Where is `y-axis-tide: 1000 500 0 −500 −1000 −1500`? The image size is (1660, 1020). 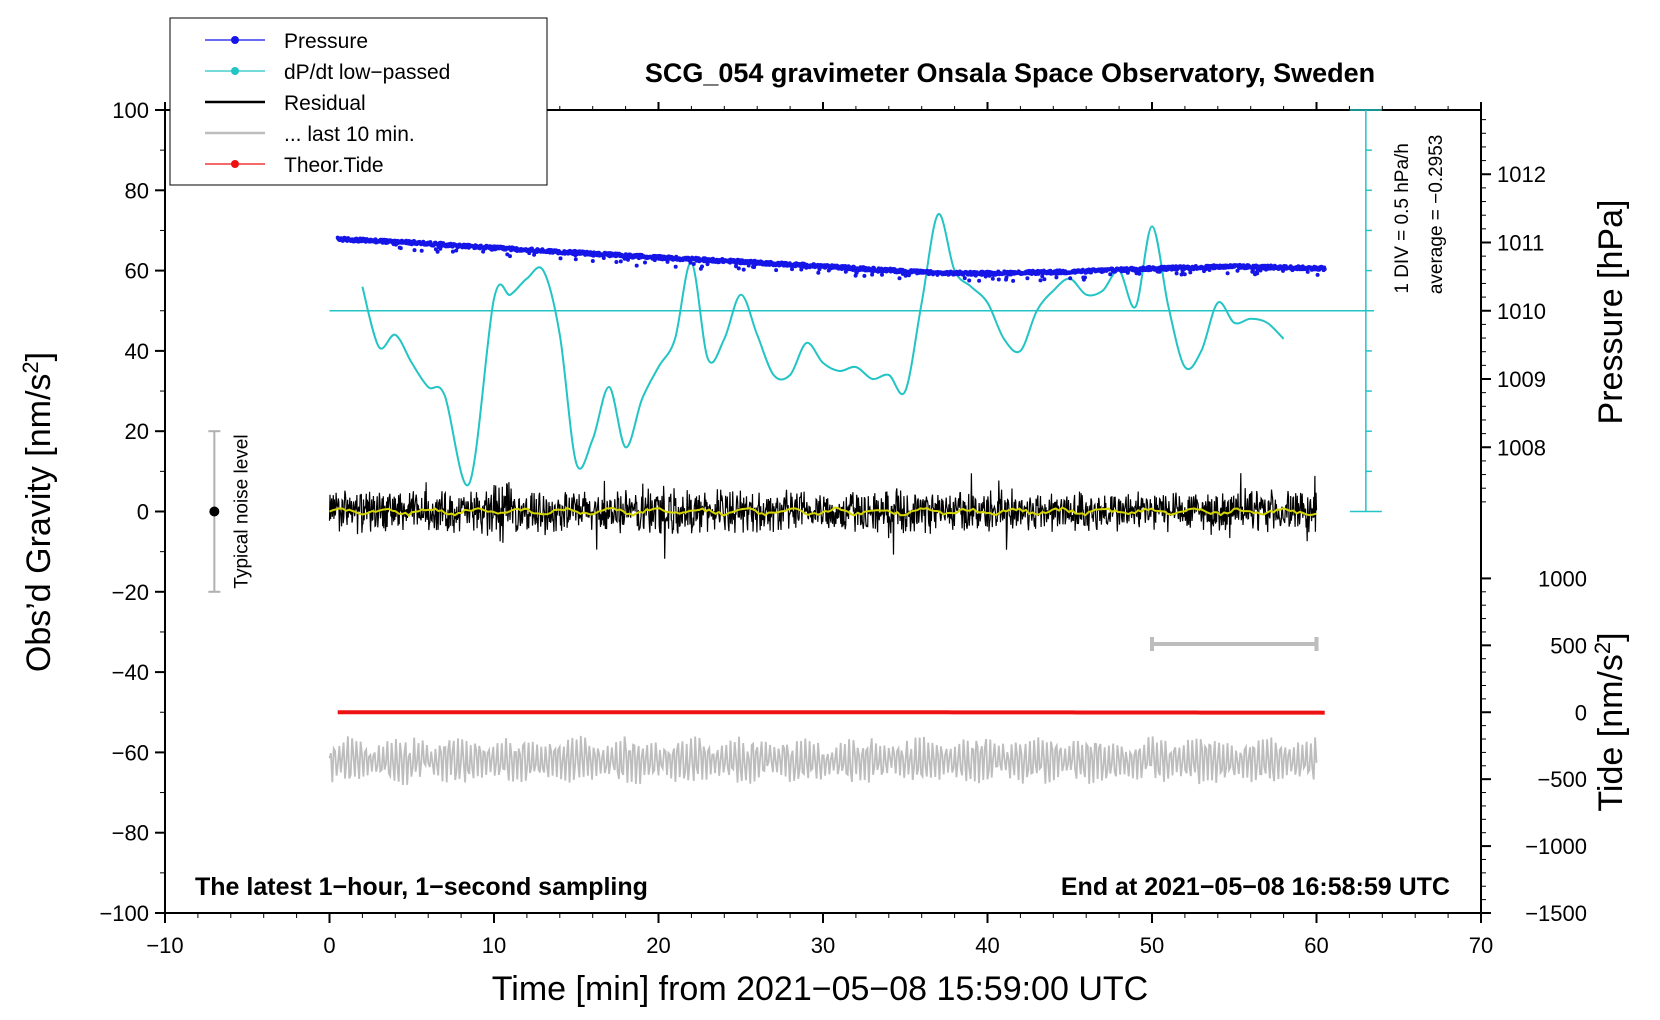 y-axis-tide: 1000 500 0 −500 −1000 −1500 is located at coordinates (1534, 746).